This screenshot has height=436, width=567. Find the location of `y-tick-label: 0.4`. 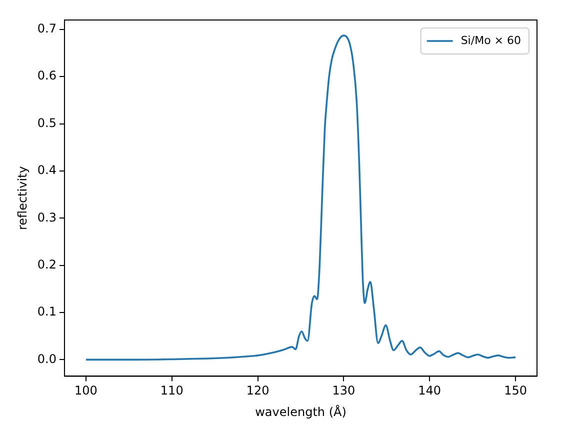

y-tick-label: 0.4 is located at coordinates (46, 170).